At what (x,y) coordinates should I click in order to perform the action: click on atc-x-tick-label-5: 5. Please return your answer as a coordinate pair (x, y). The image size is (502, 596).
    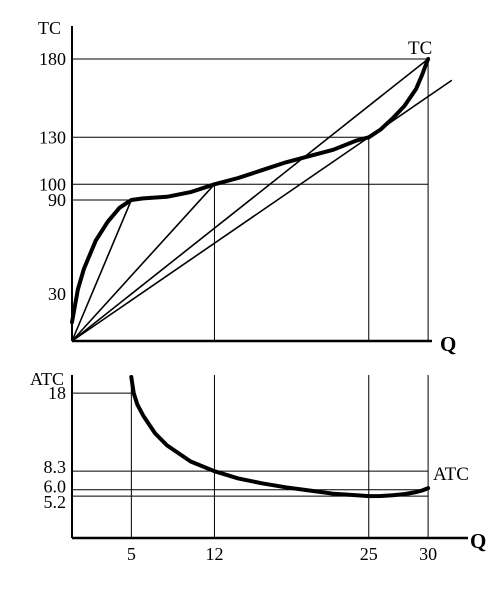
    Looking at the image, I should click on (131, 554).